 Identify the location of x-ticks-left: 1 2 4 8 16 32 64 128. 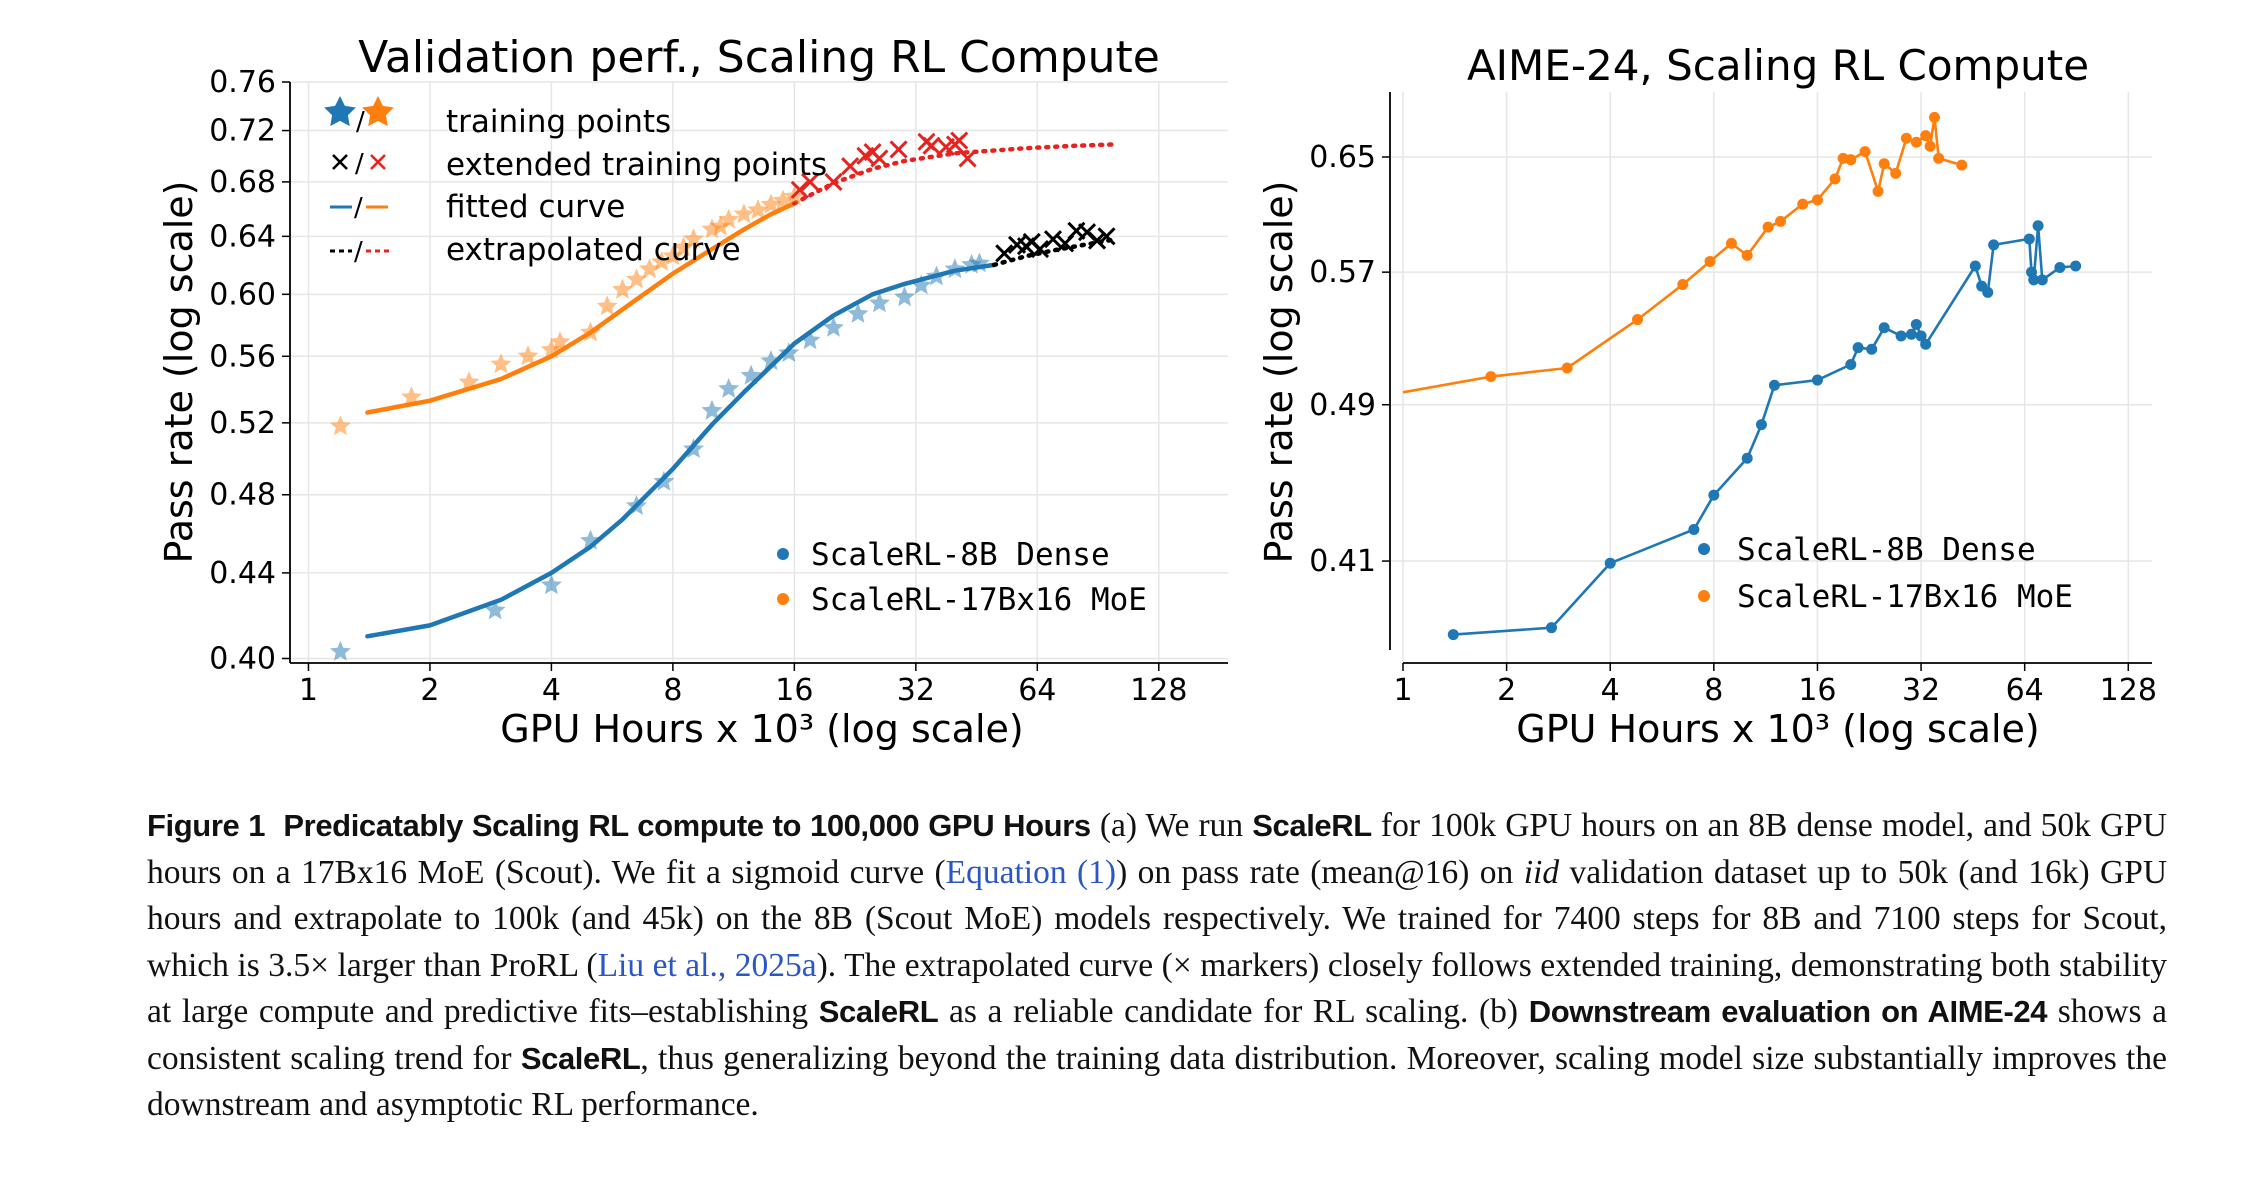
(743, 685).